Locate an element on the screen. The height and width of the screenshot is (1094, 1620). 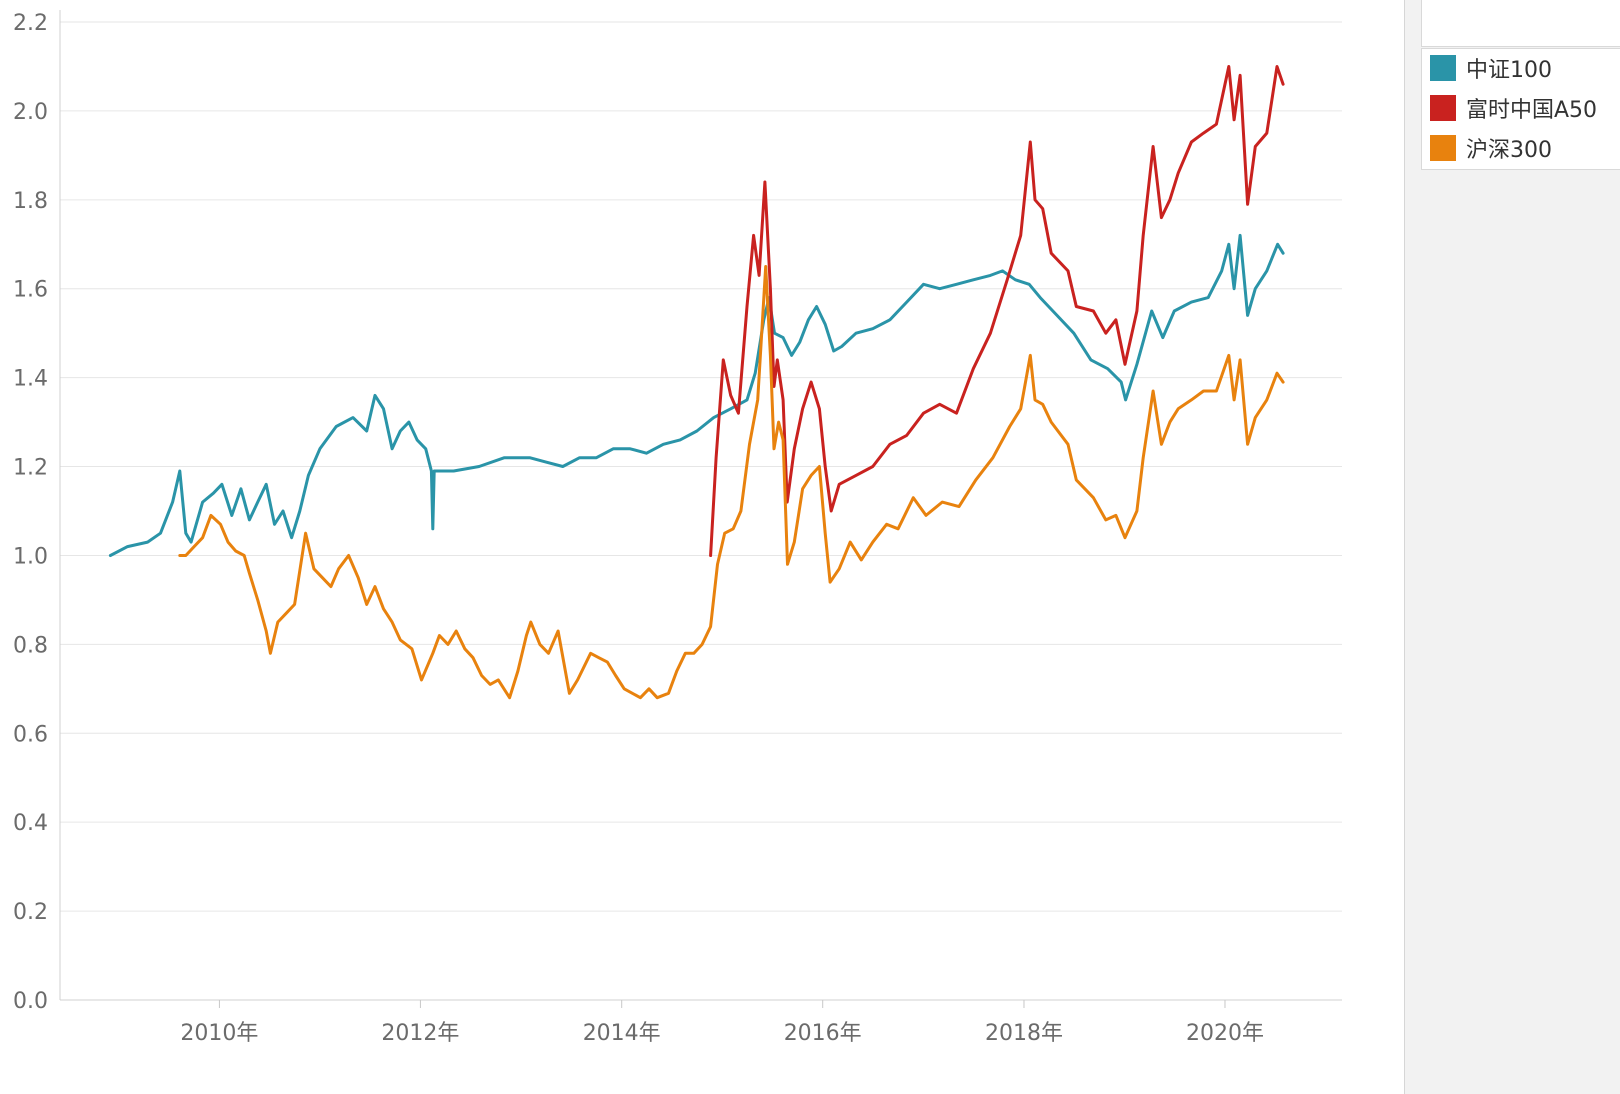
legend-item-csi100: 中证100 is located at coordinates (1491, 68).